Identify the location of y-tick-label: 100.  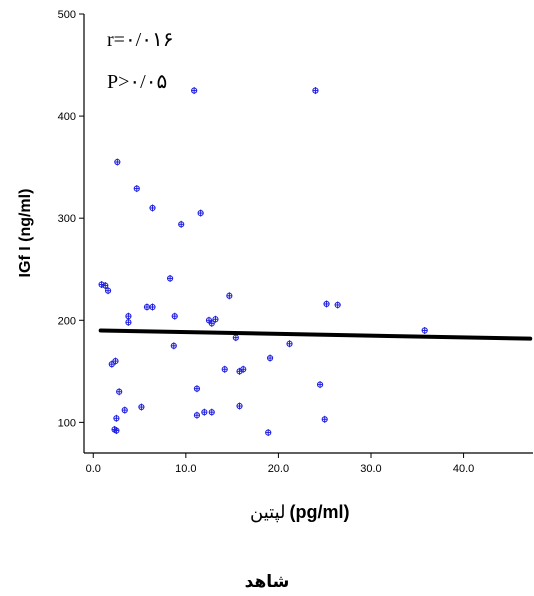
(67, 423).